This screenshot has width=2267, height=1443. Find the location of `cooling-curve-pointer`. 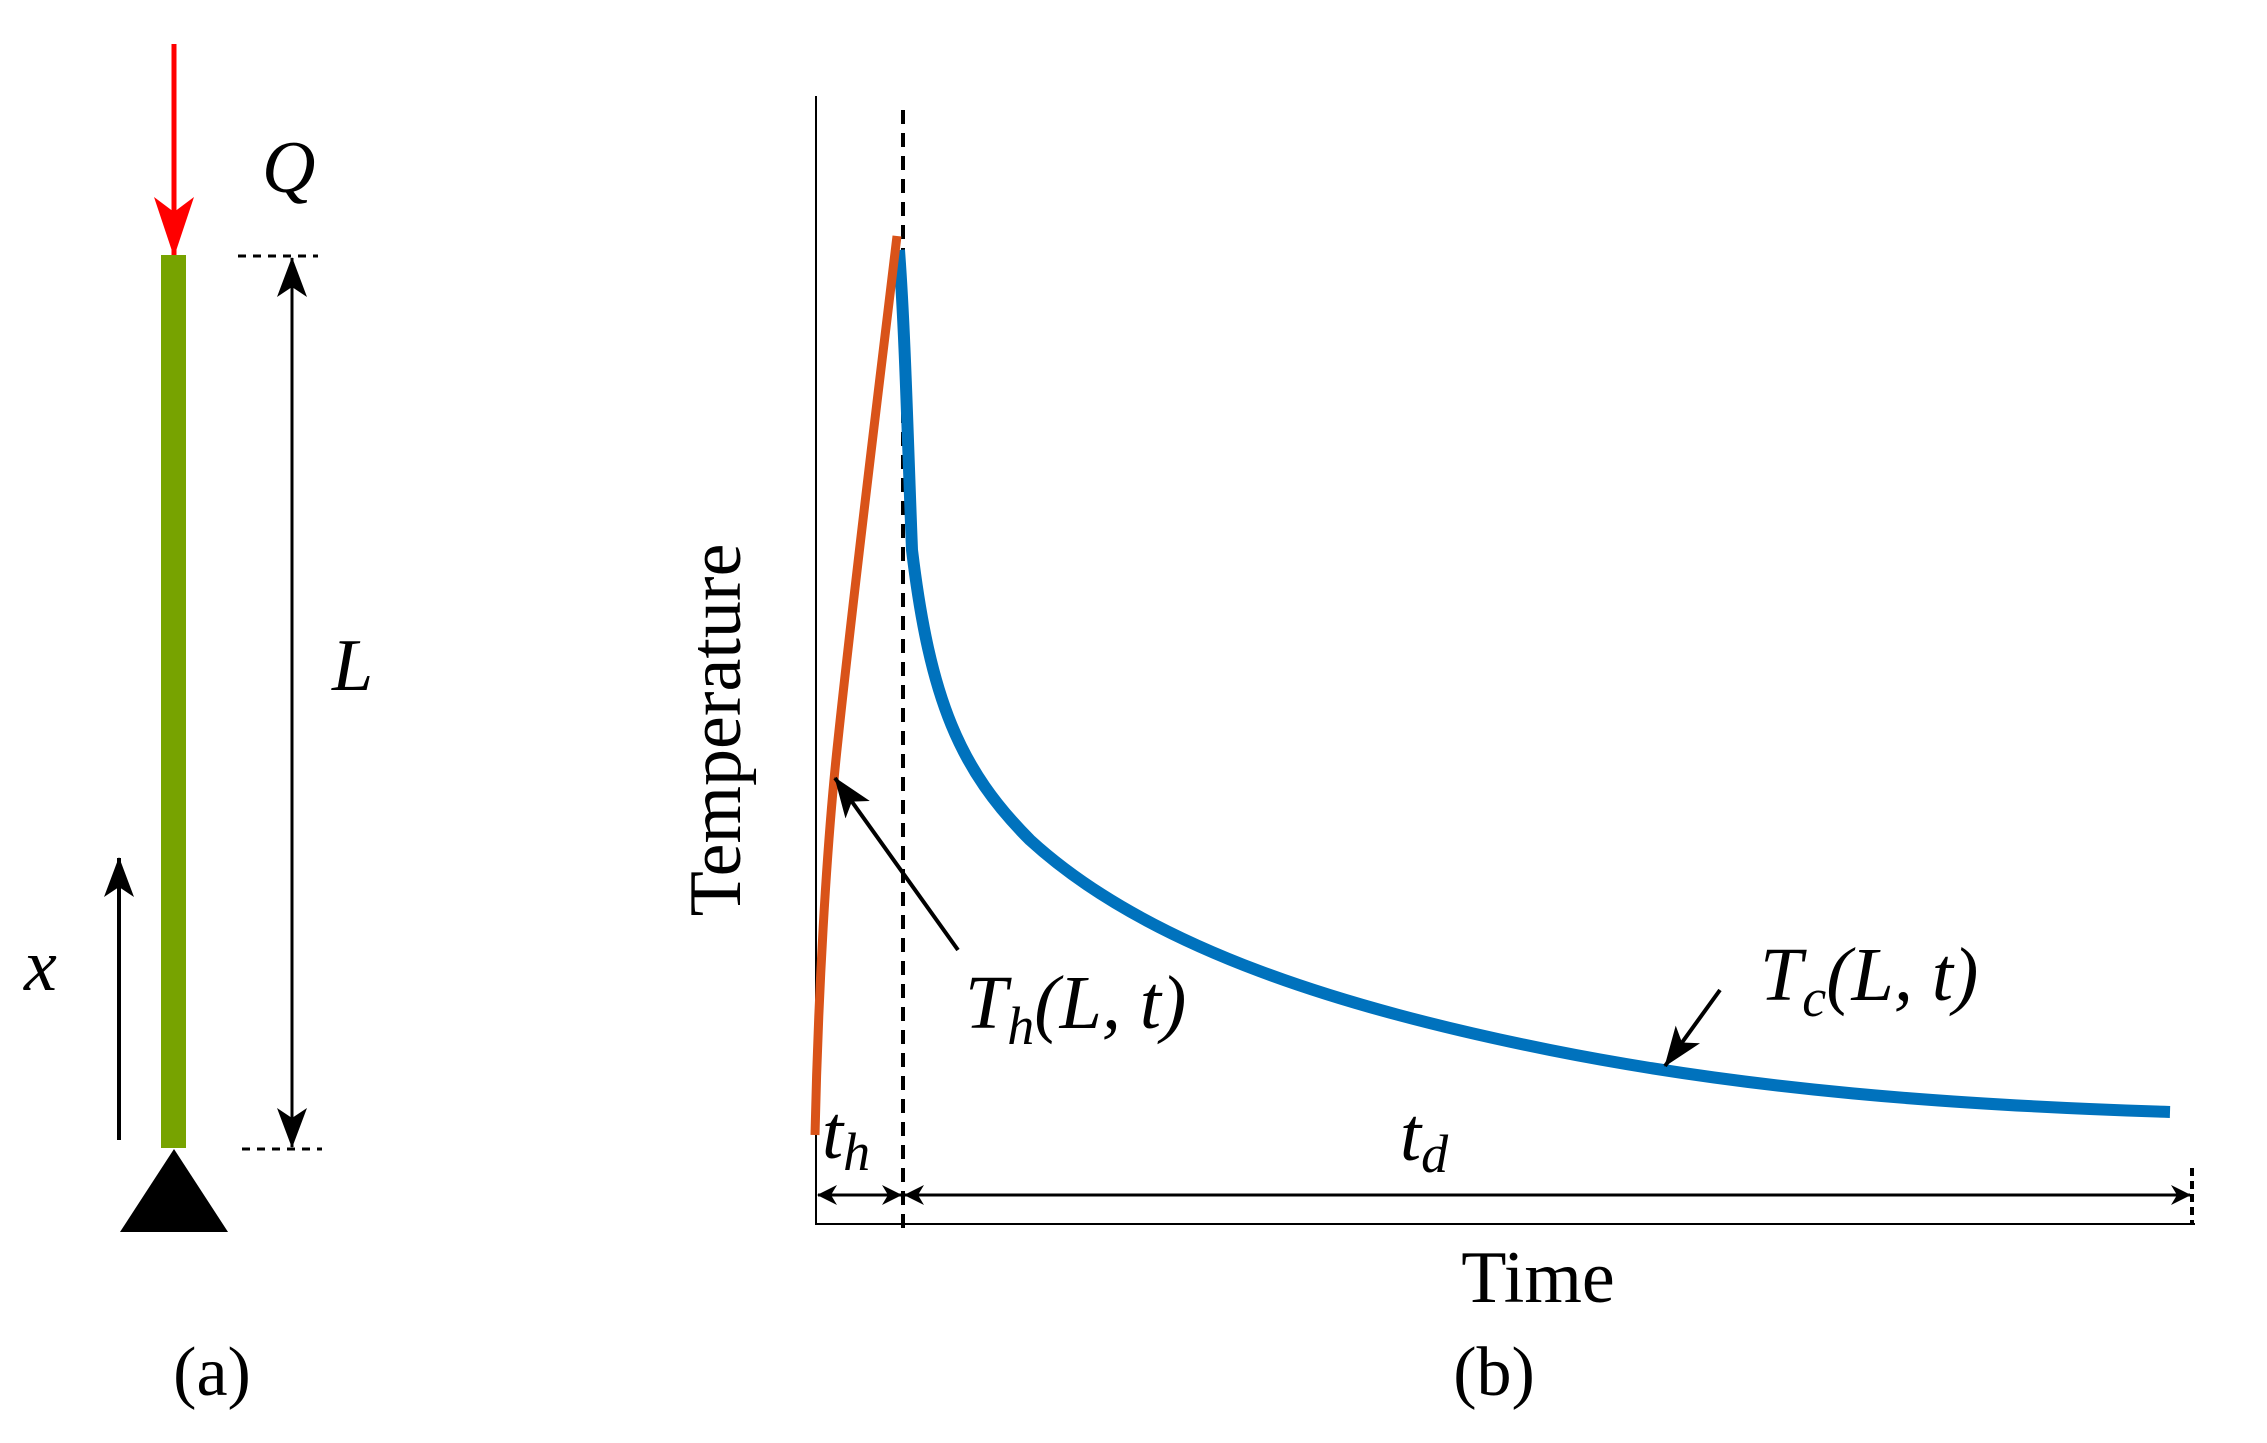

cooling-curve-pointer is located at coordinates (1692, 1028).